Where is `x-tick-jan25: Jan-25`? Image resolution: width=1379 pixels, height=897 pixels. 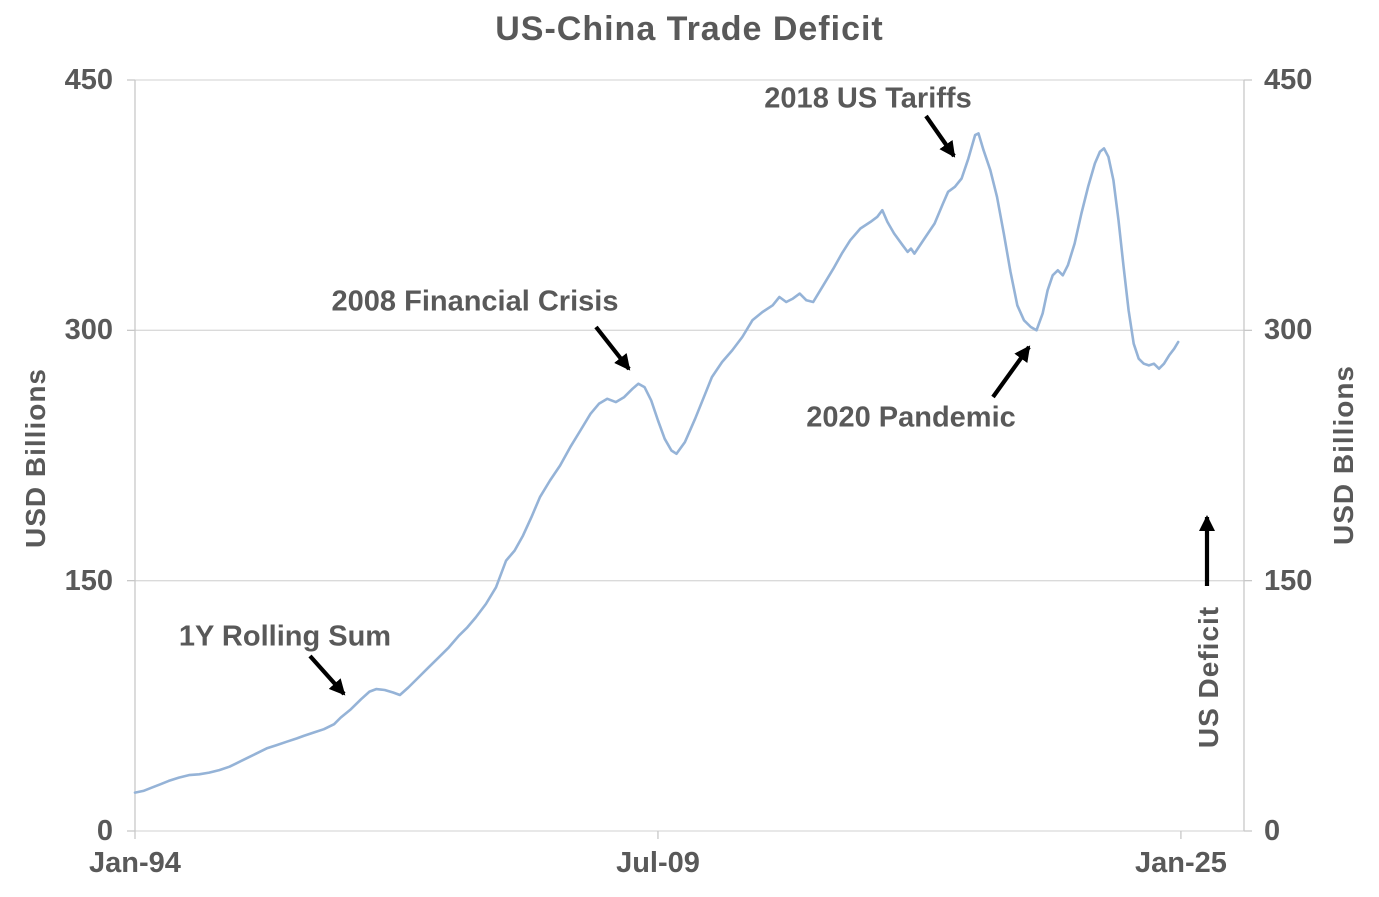 x-tick-jan25: Jan-25 is located at coordinates (1181, 863).